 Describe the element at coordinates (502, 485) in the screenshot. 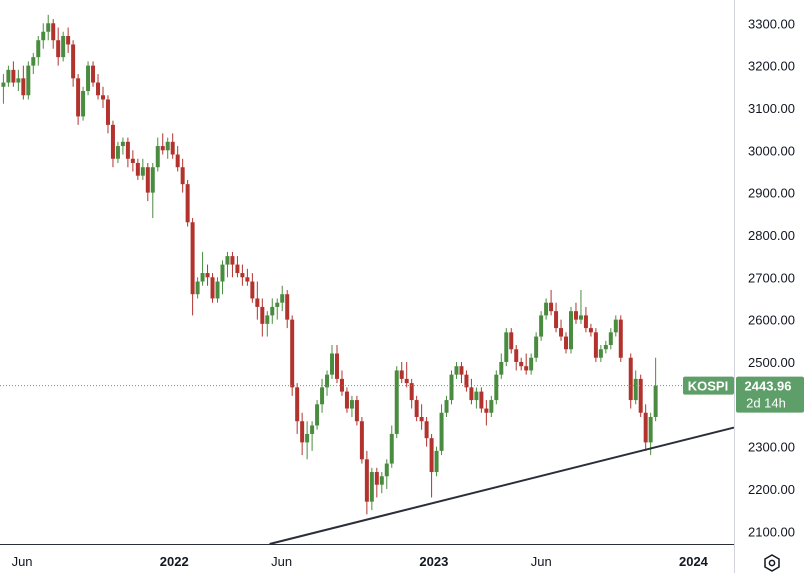

I see `support-trendline` at that location.